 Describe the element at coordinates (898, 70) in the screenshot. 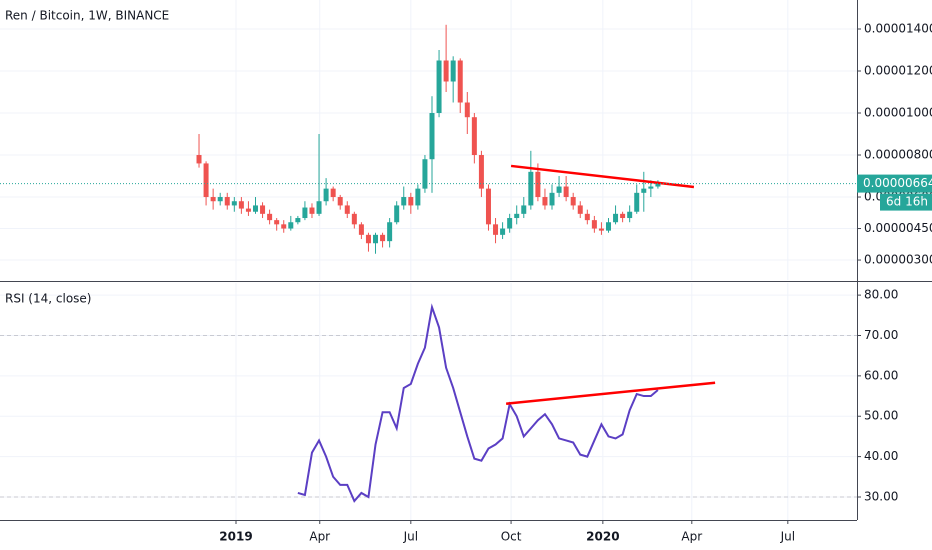

I see `y-tick-label: 0.00001200` at that location.